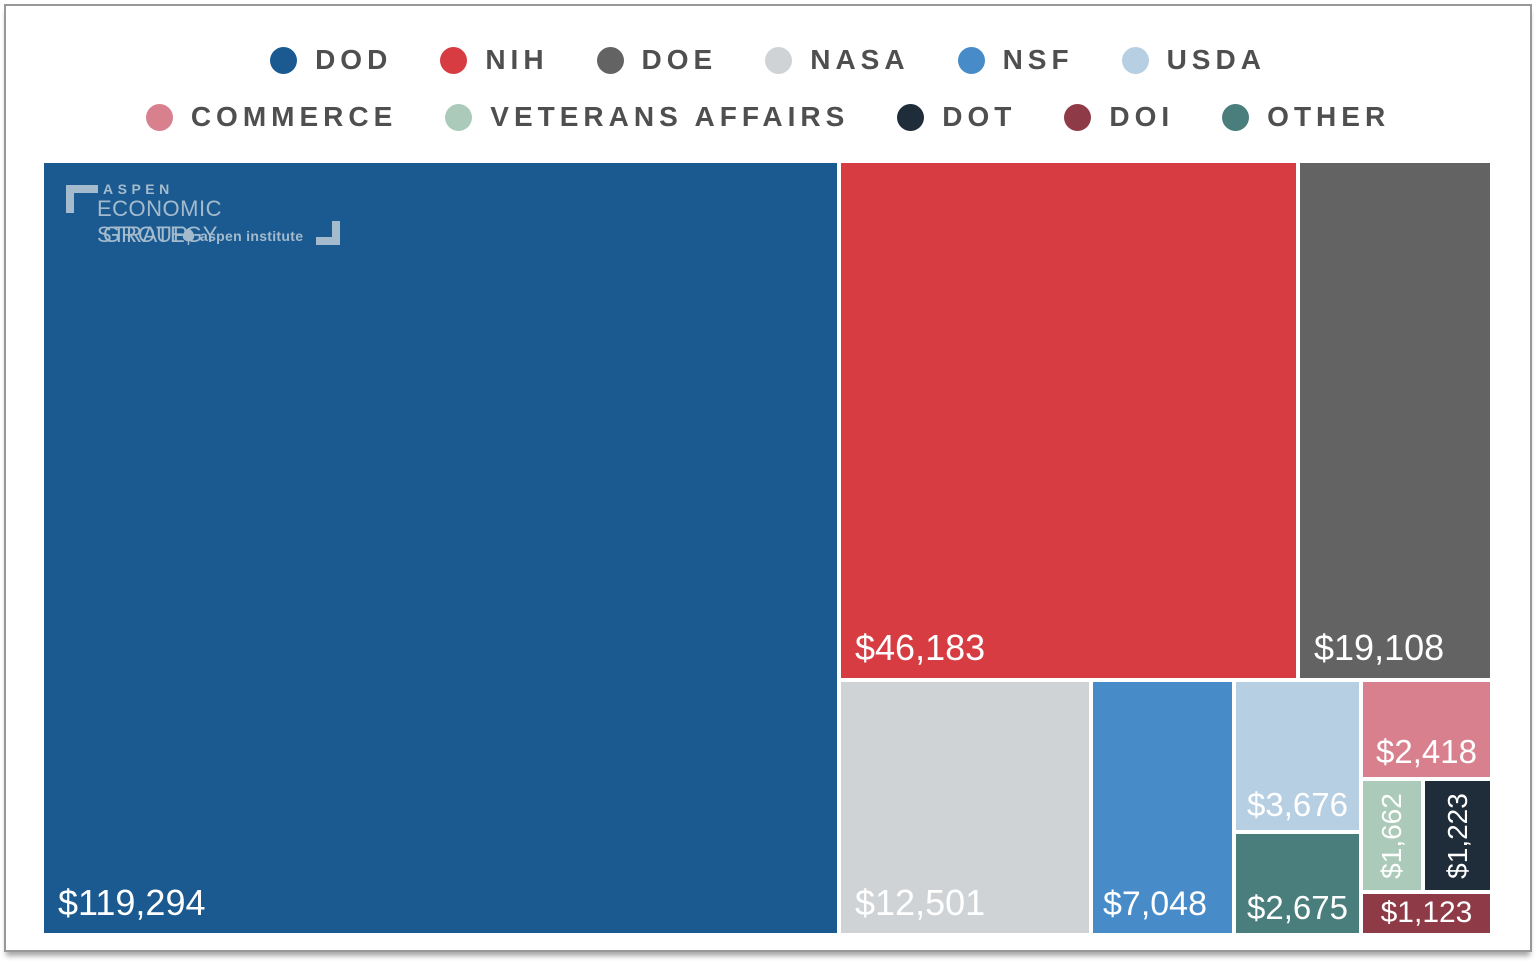 The height and width of the screenshot is (964, 1536). Describe the element at coordinates (146, 234) in the screenshot. I see `logo-group-text: GROUP` at that location.